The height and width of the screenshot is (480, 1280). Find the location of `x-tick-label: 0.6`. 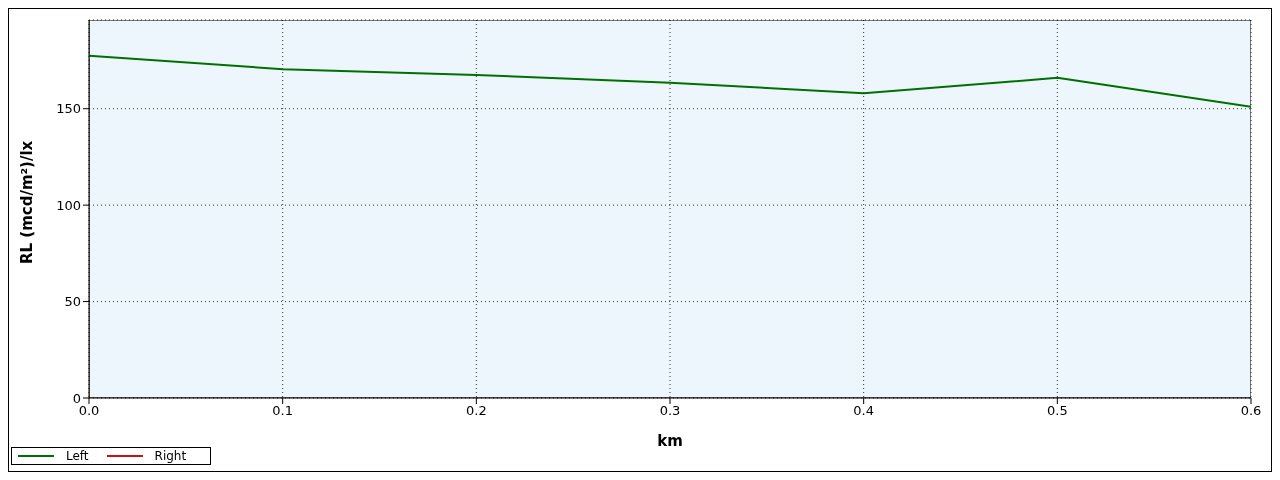

x-tick-label: 0.6 is located at coordinates (1251, 411).